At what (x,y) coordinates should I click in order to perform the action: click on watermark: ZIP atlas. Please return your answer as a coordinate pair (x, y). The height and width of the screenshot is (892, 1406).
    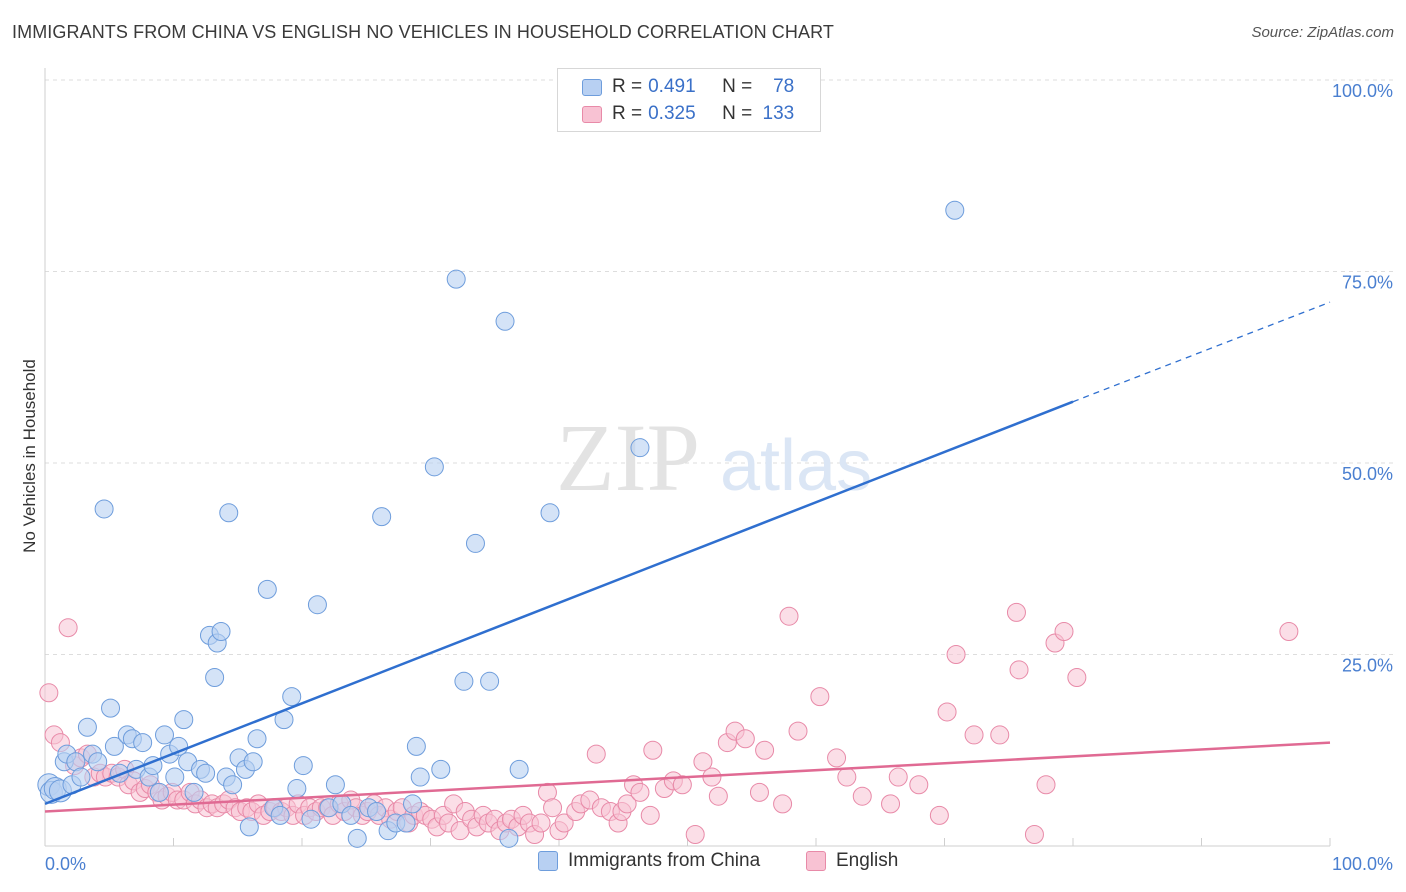
    Looking at the image, I should click on (714, 457).